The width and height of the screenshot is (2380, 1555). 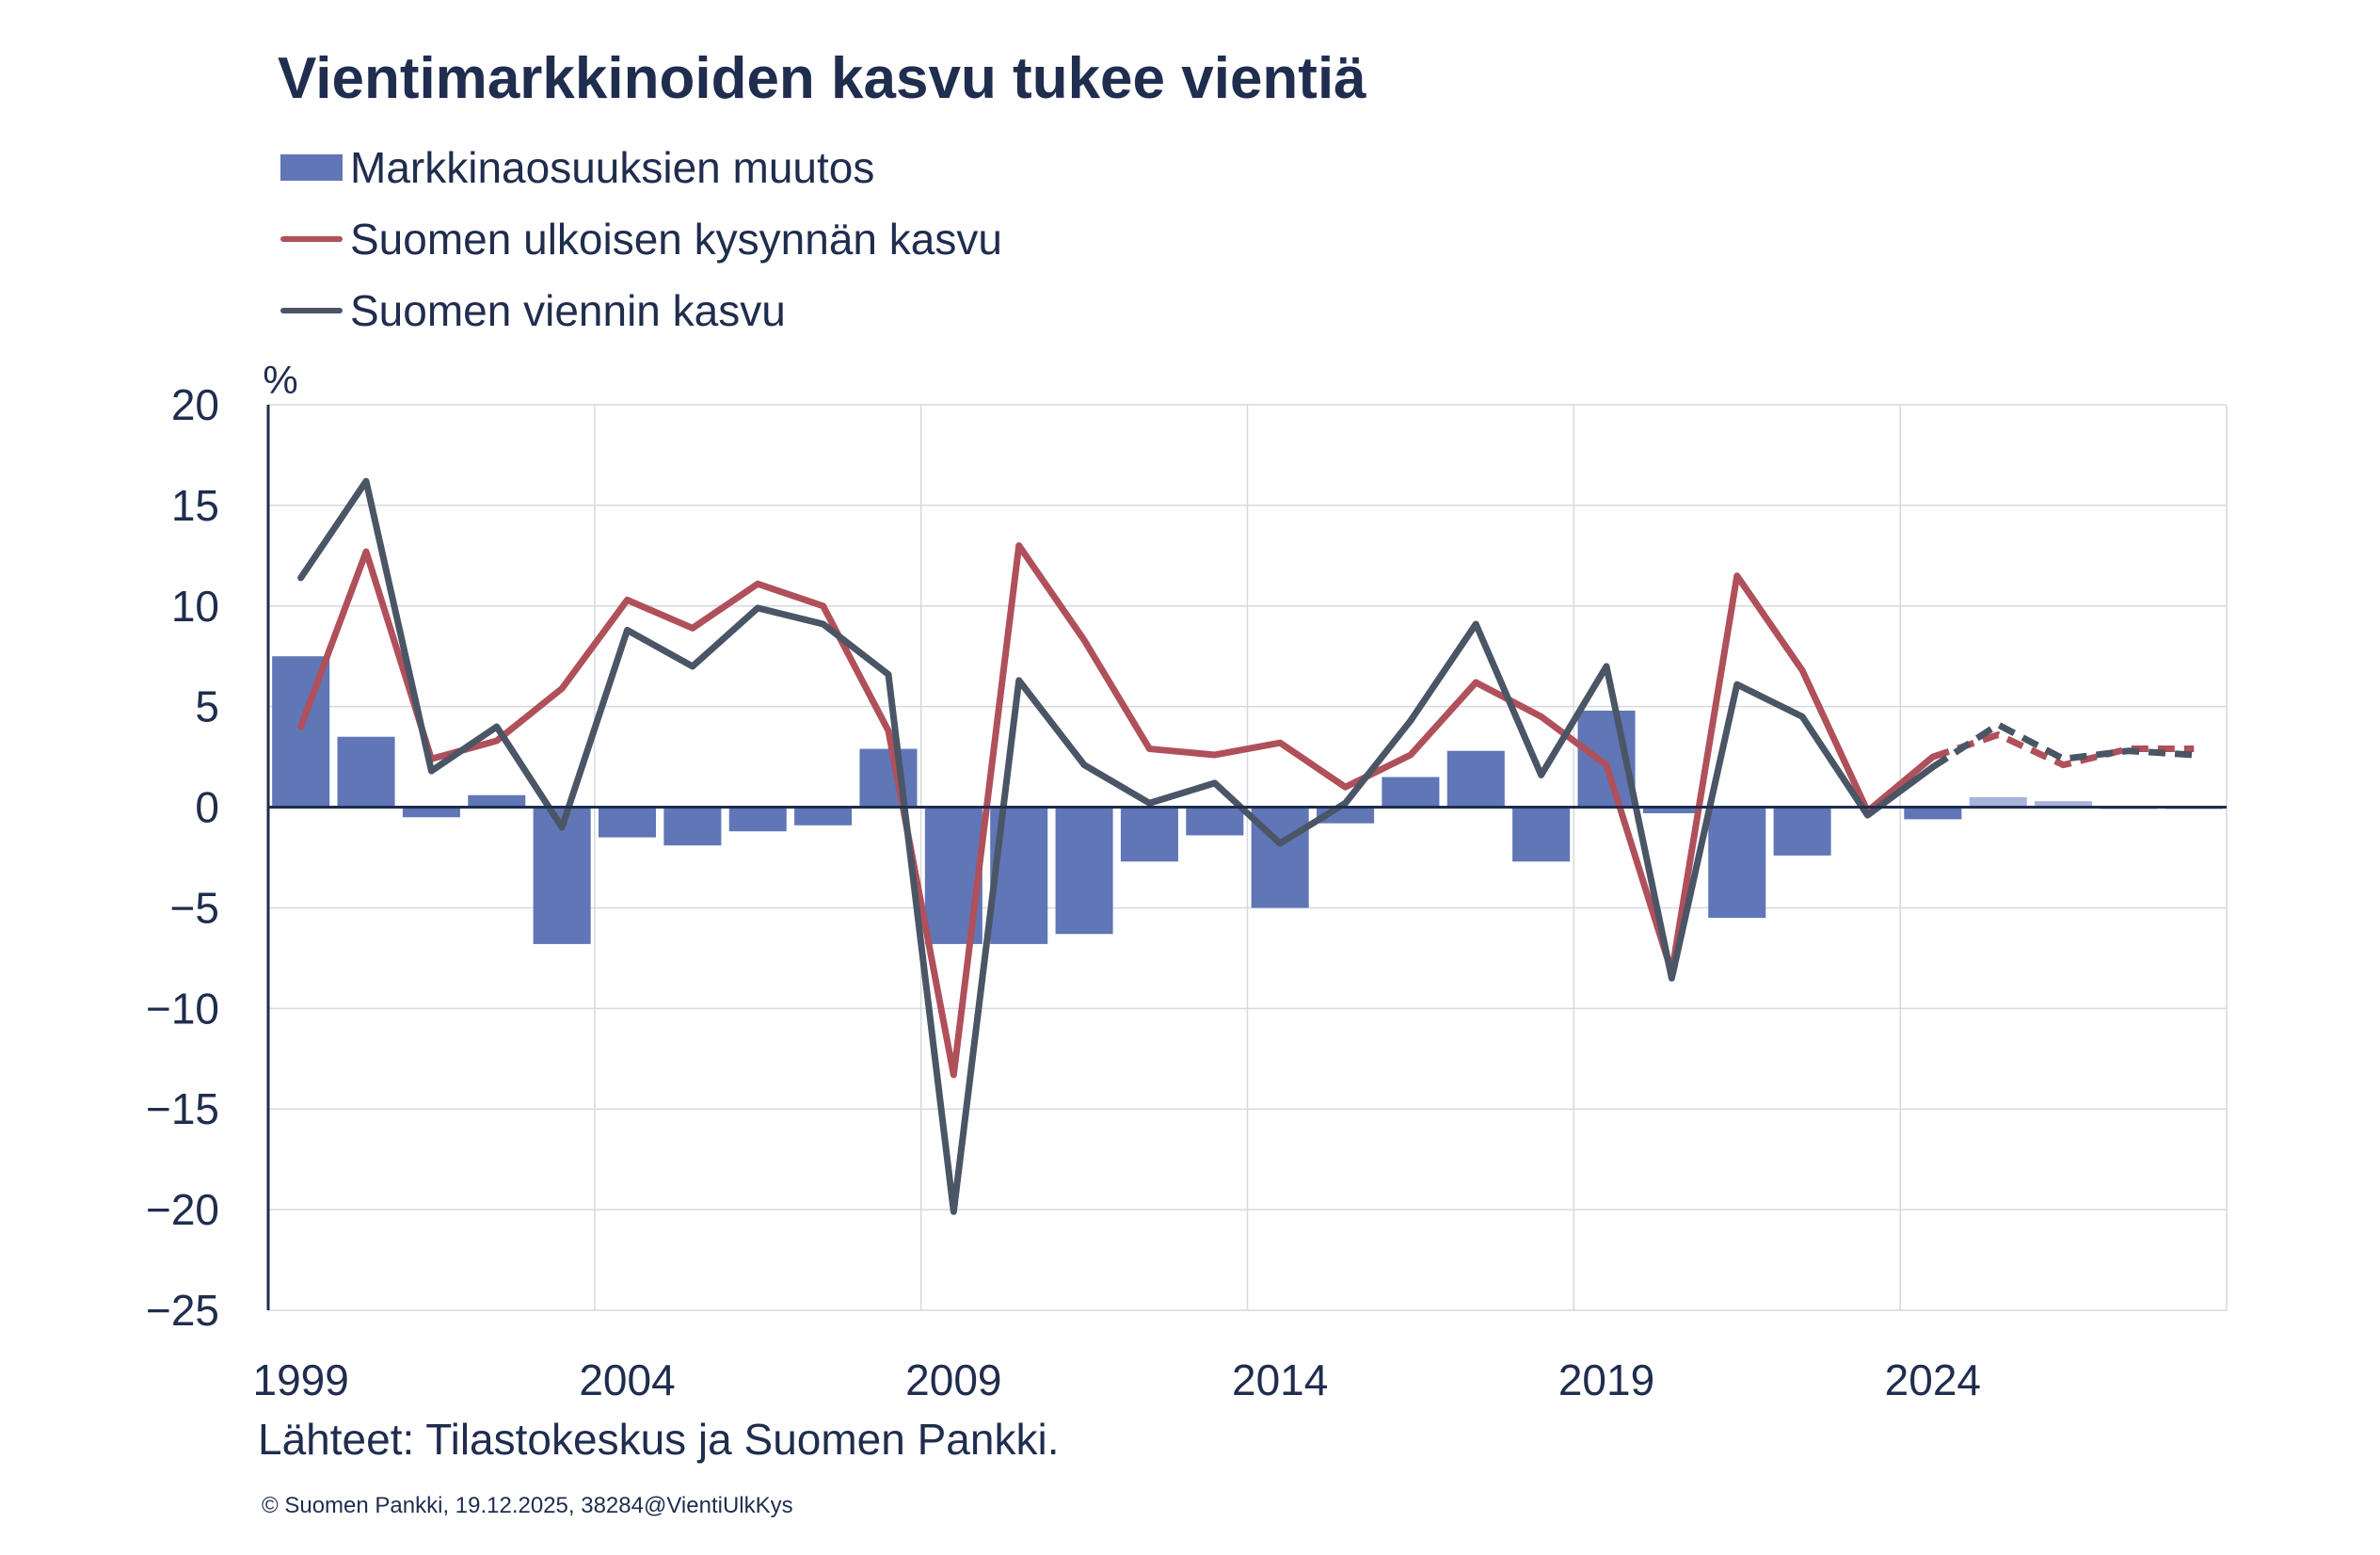 What do you see at coordinates (195, 606) in the screenshot?
I see `y-tick-label: 10` at bounding box center [195, 606].